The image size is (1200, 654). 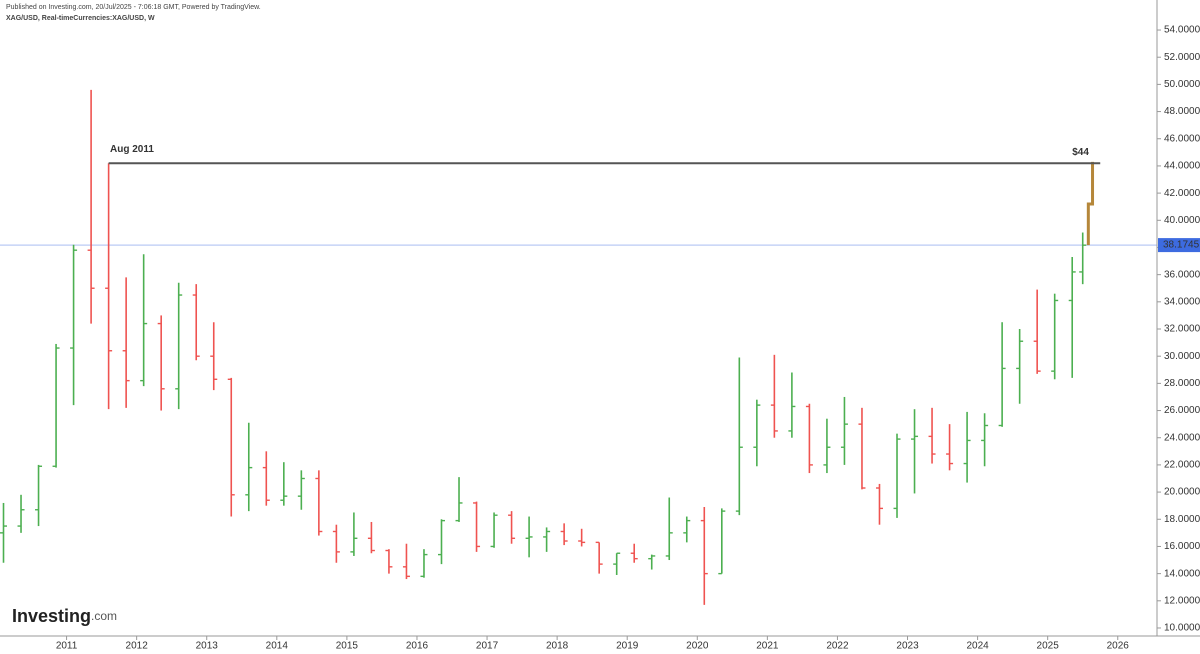 I want to click on y-tick-label: 46.0000, so click(x=1182, y=138).